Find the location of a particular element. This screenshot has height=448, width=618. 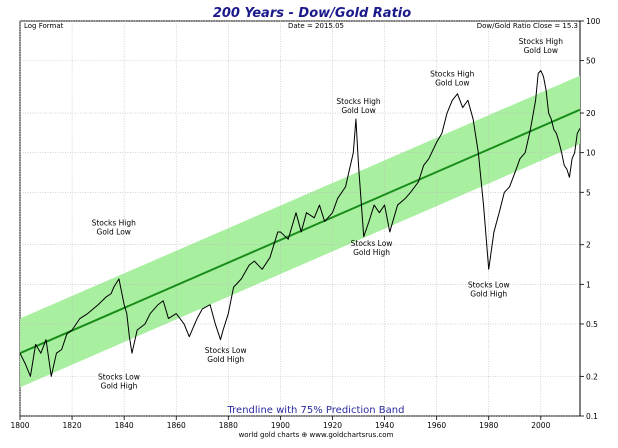

x-tick-label: 1880 is located at coordinates (228, 425).